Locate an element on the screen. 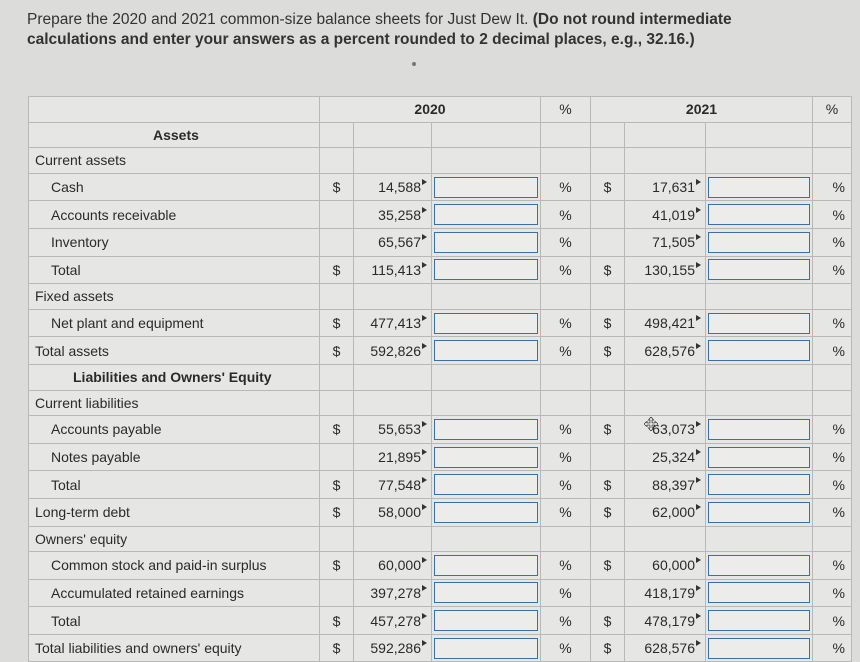  value-2020: 477,413 is located at coordinates (392, 323).